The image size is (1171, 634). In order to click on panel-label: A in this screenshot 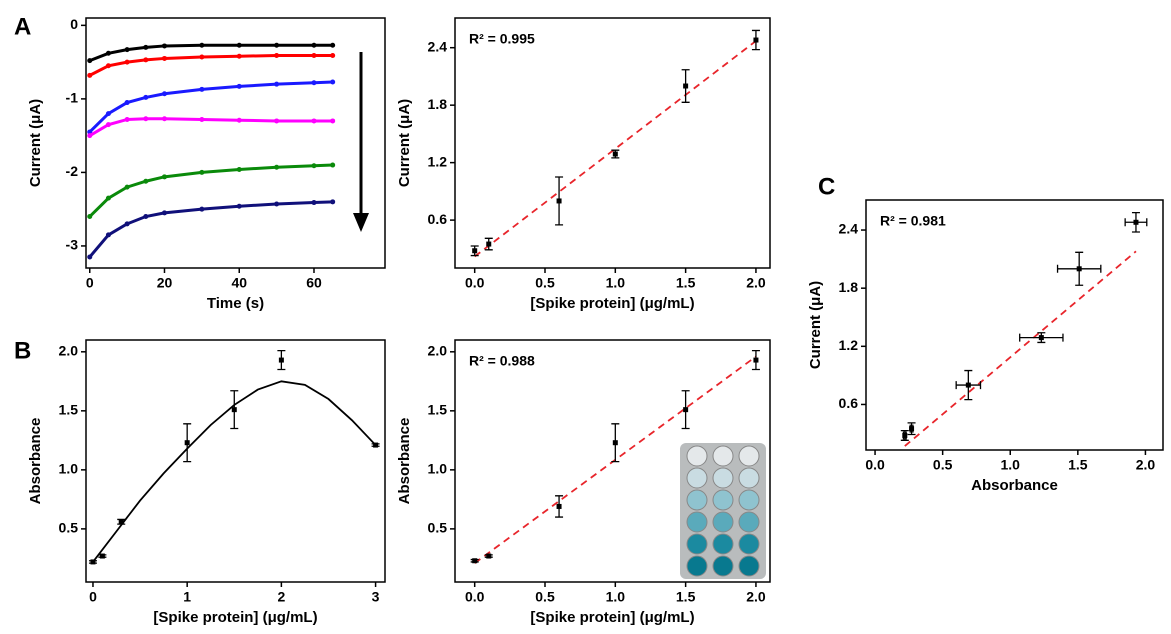, I will do `click(22, 26)`.